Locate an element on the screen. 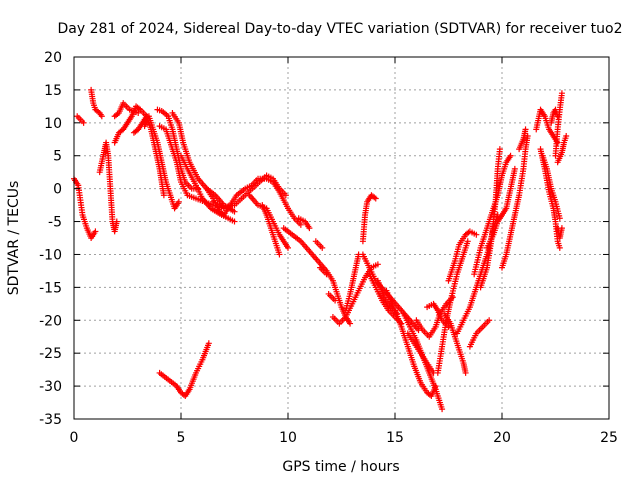  y-tick-labels: -35 -30 -25 -20 -15 -10 -5 0 5 10 15 20 is located at coordinates (50, 239).